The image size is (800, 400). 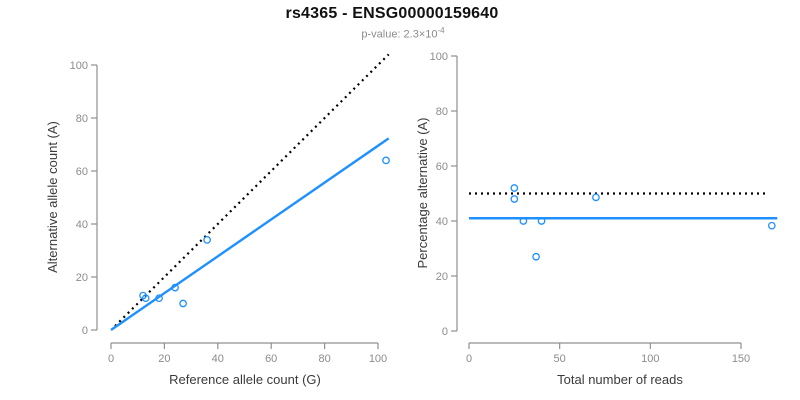 I want to click on x-axis-title: Total number of reads, so click(x=620, y=379).